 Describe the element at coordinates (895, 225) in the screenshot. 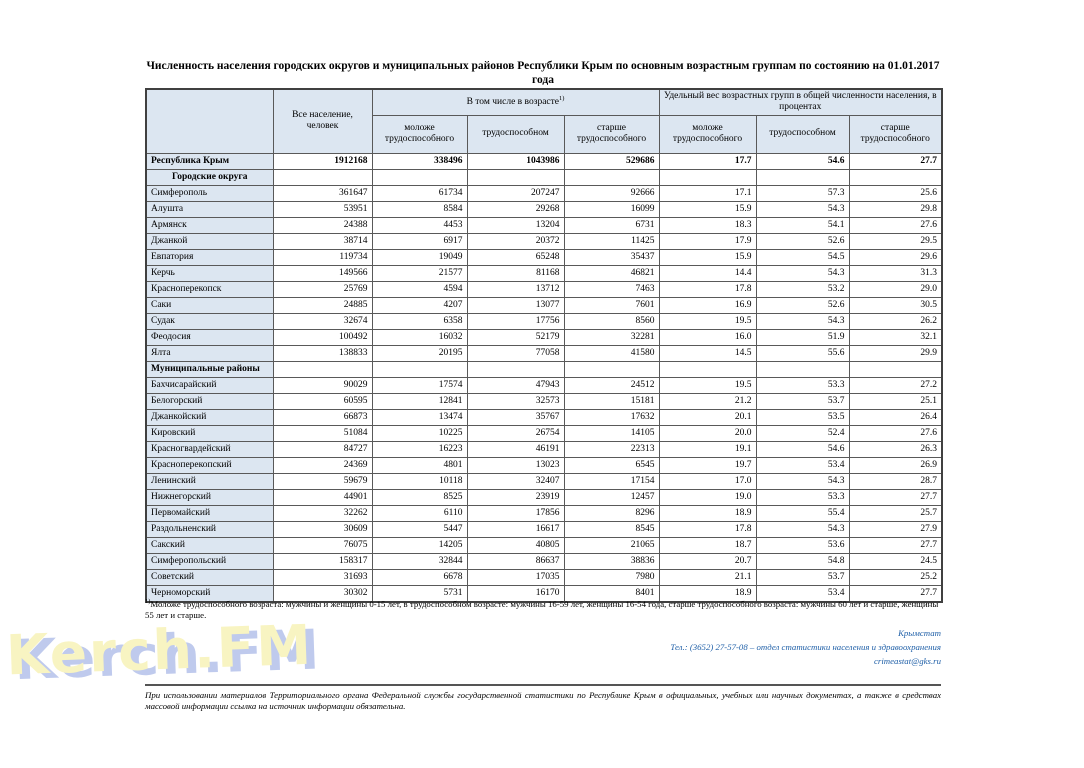

I see `cell: 27.6` at that location.